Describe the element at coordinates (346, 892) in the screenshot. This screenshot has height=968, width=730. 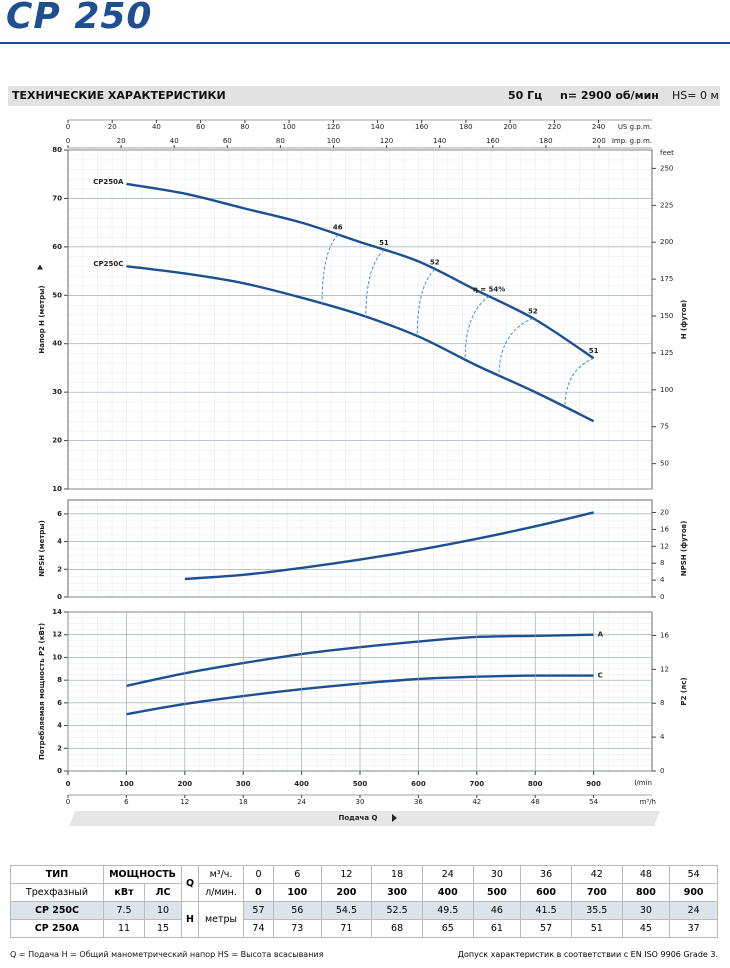
I see `table-cell: 200` at that location.